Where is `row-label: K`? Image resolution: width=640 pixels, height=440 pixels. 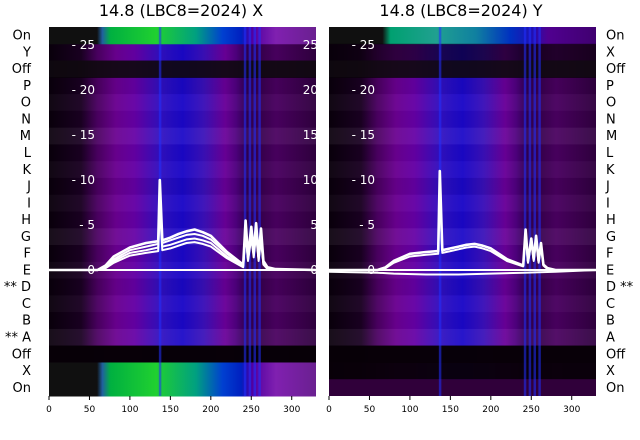
row-label: K is located at coordinates (26, 170).